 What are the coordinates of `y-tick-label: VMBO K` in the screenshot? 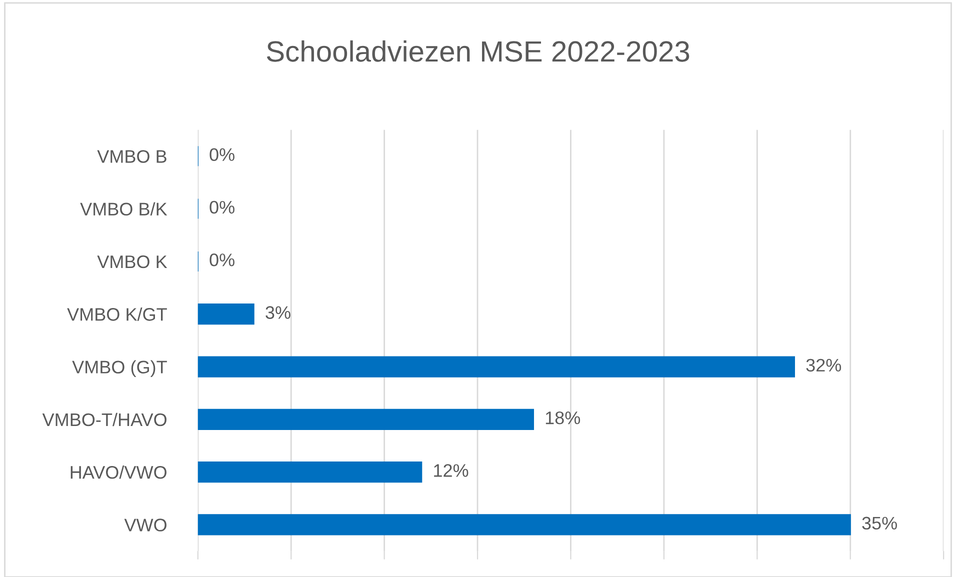 It's located at (132, 261).